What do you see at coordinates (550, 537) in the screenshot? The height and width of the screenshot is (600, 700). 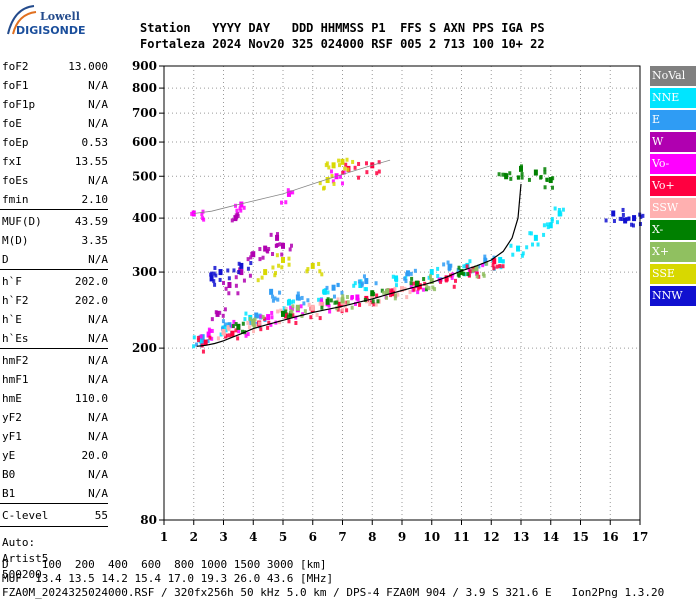 I see `x-tick-label: 14` at bounding box center [550, 537].